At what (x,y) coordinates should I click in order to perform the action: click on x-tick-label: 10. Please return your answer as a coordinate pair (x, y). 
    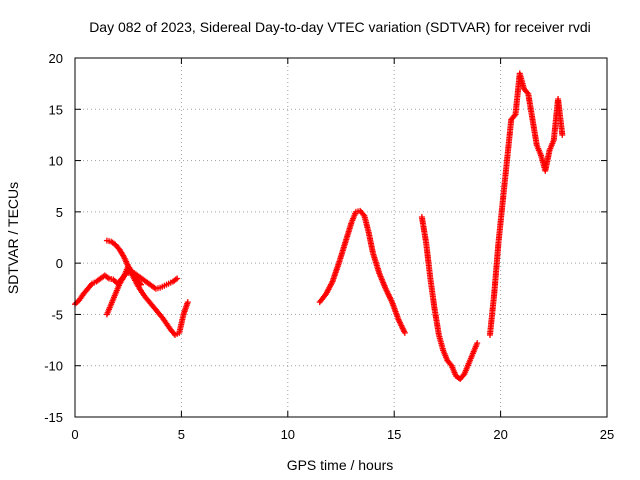
    Looking at the image, I should click on (288, 434).